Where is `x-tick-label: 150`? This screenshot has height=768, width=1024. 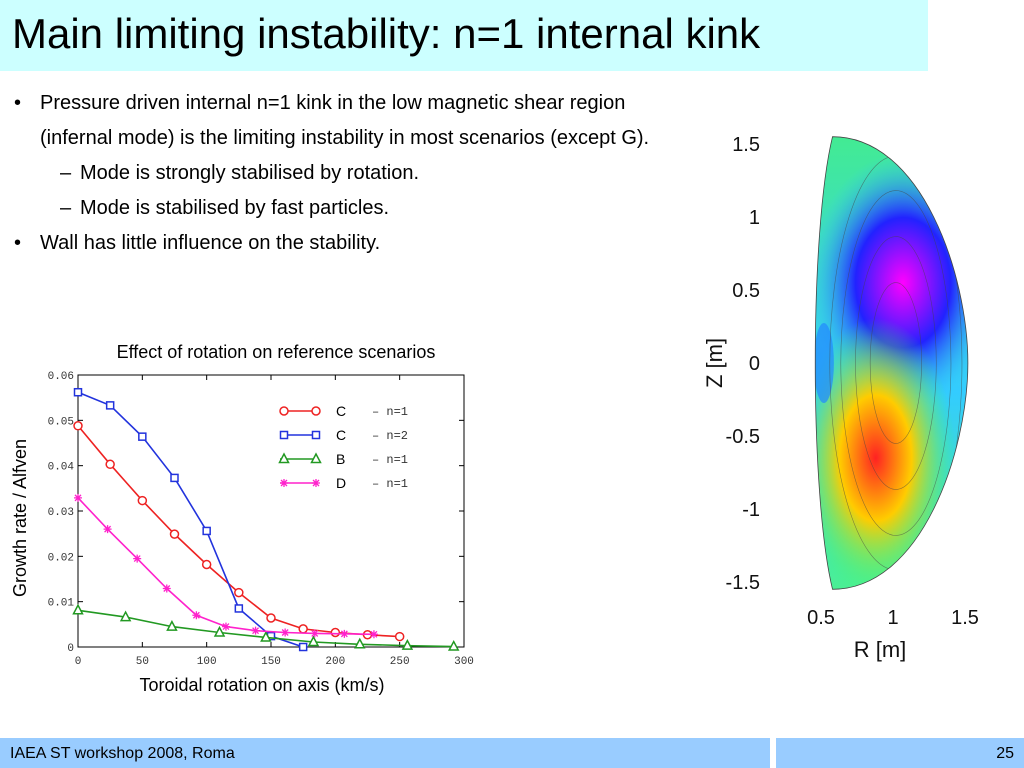
x-tick-label: 150 is located at coordinates (271, 662).